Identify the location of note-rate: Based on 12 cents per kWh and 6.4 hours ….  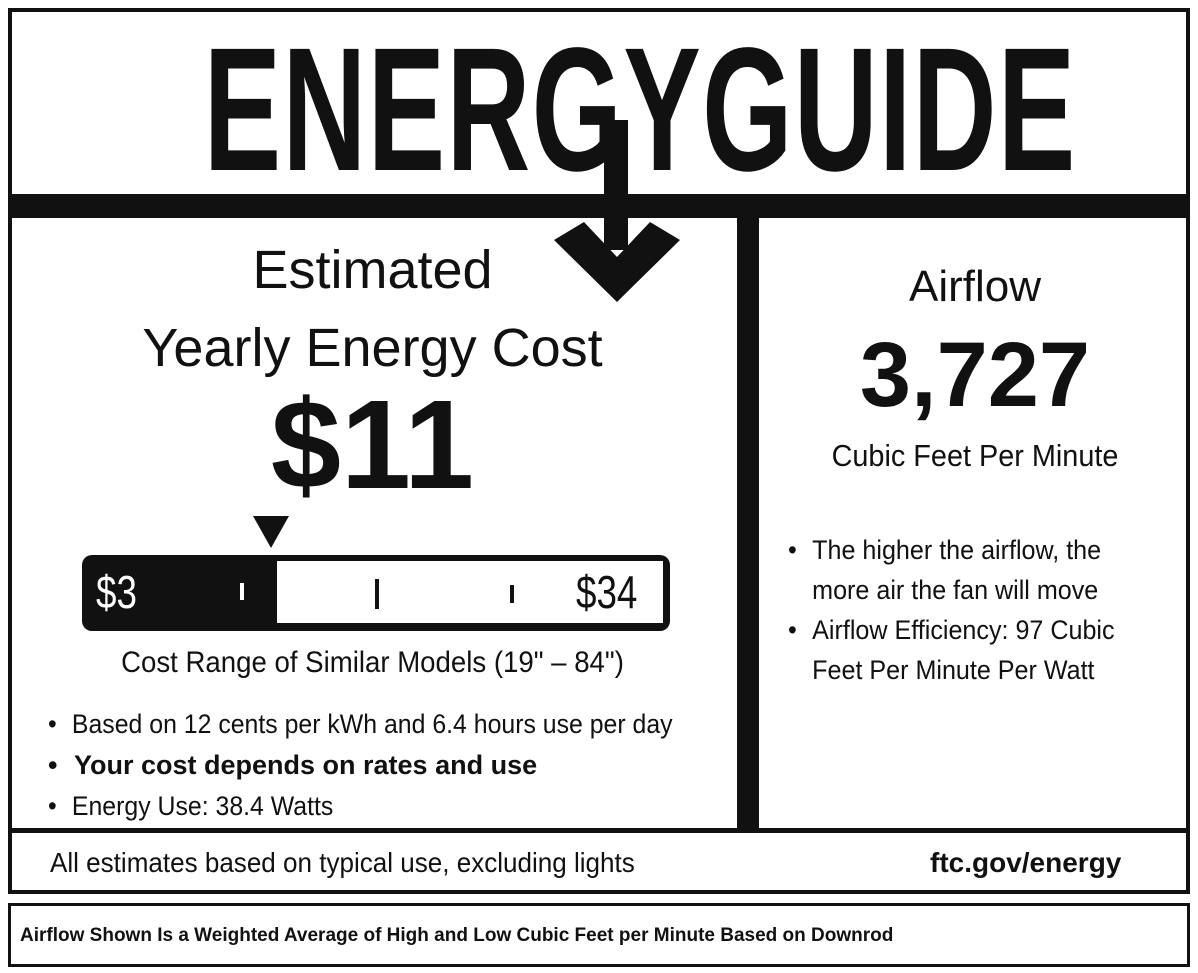
(360, 724).